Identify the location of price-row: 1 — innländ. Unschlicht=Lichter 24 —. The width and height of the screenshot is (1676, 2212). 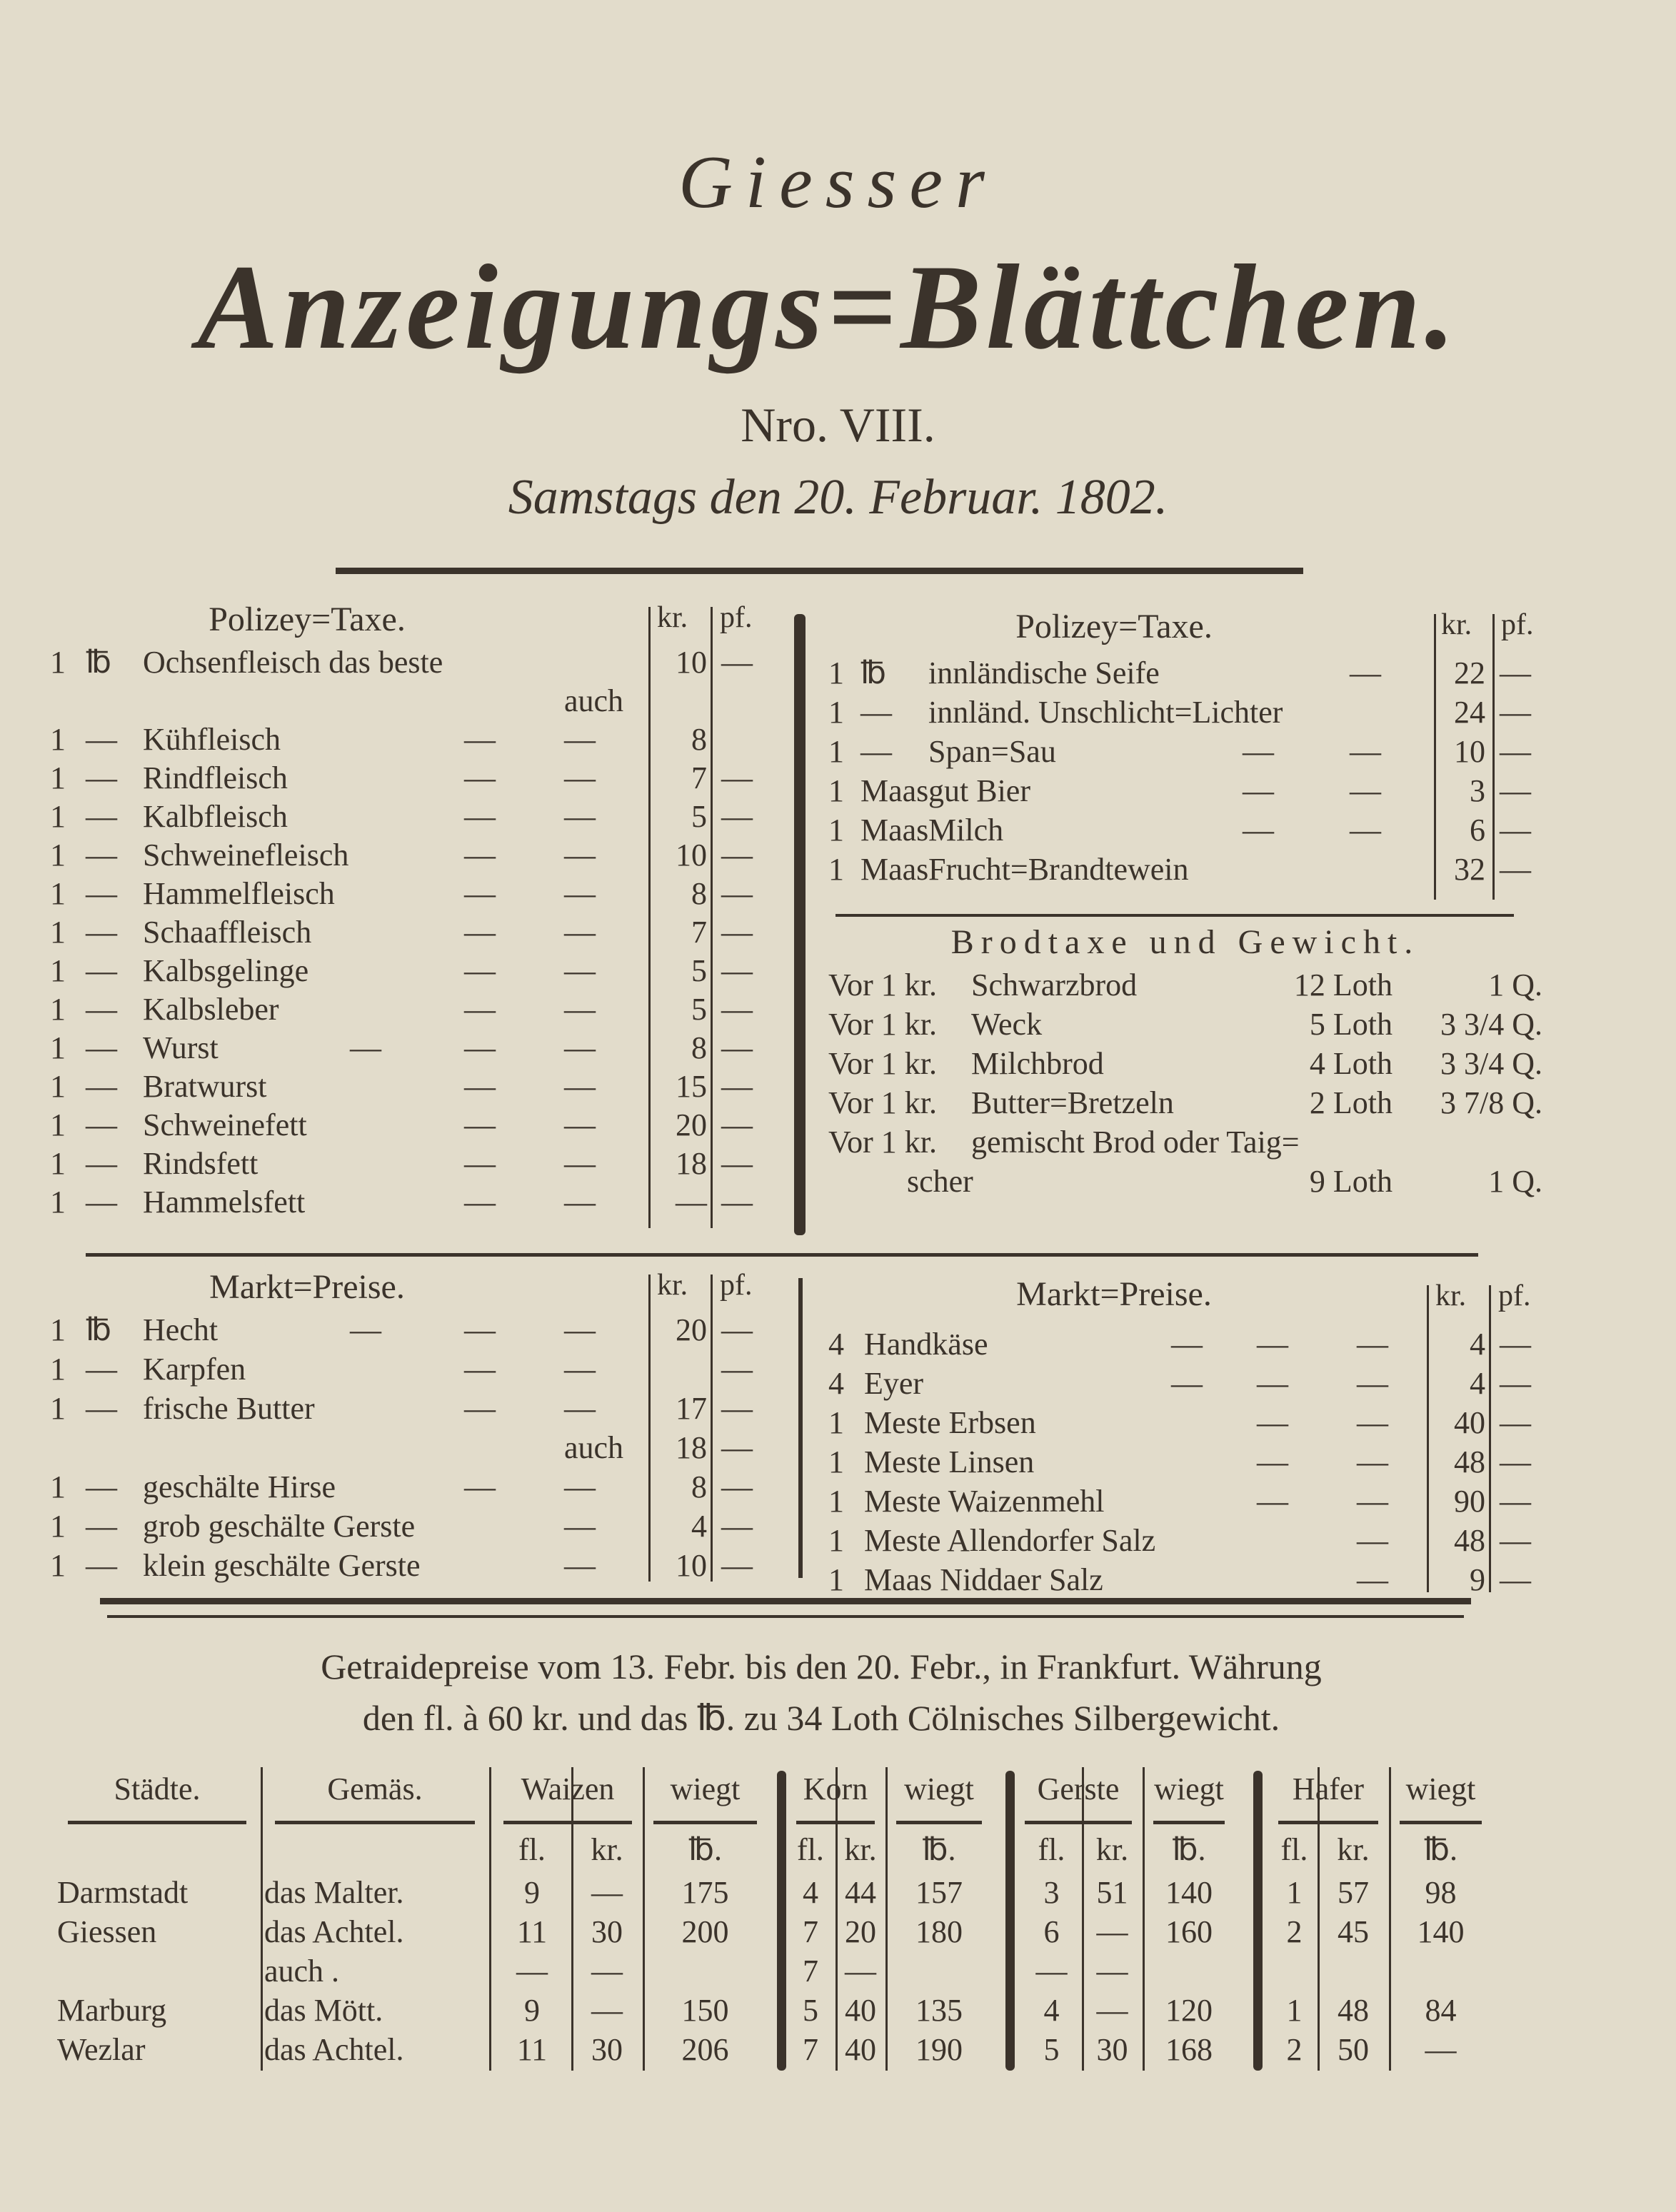
(1192, 712).